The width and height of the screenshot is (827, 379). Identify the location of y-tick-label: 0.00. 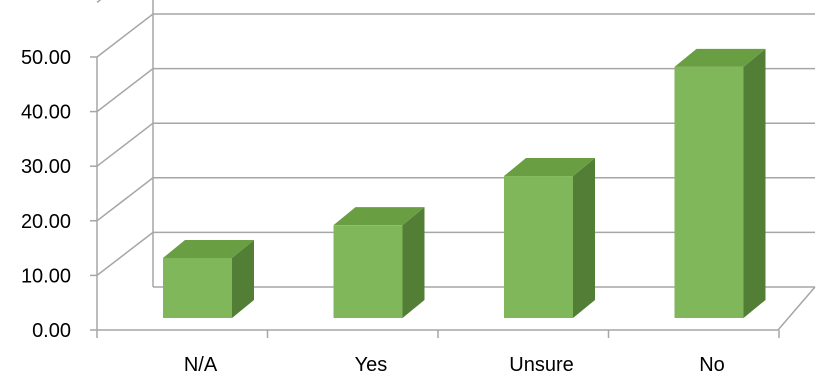
(51, 331).